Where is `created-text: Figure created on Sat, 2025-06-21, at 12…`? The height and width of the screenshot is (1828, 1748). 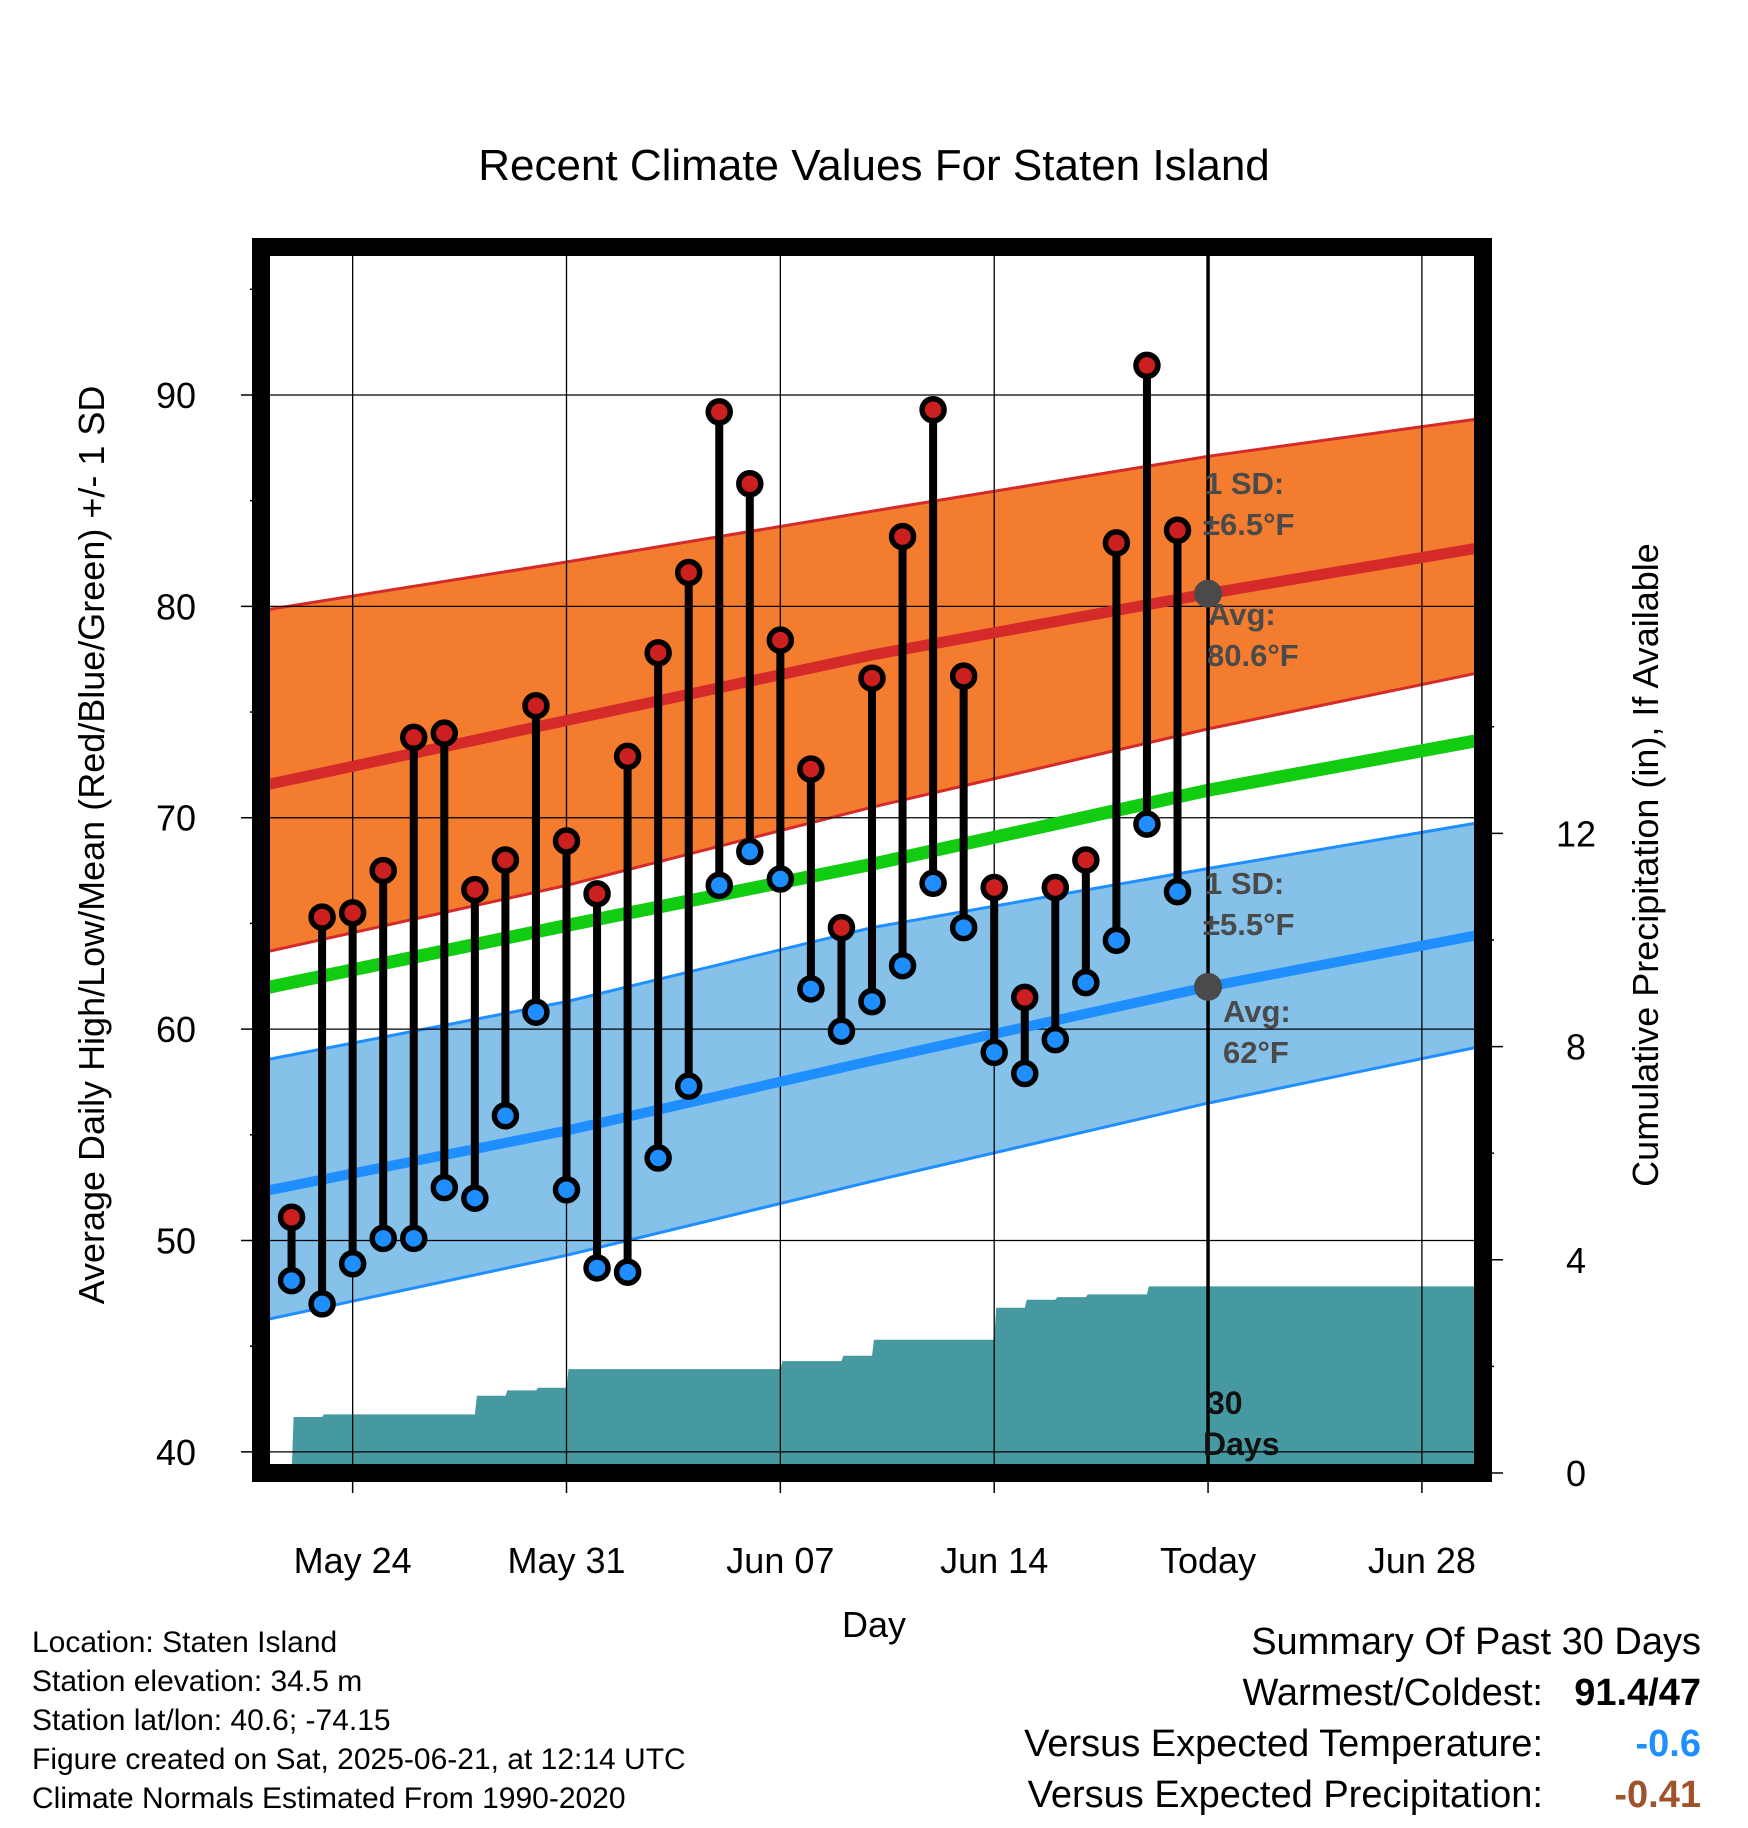 created-text: Figure created on Sat, 2025-06-21, at 12… is located at coordinates (359, 1759).